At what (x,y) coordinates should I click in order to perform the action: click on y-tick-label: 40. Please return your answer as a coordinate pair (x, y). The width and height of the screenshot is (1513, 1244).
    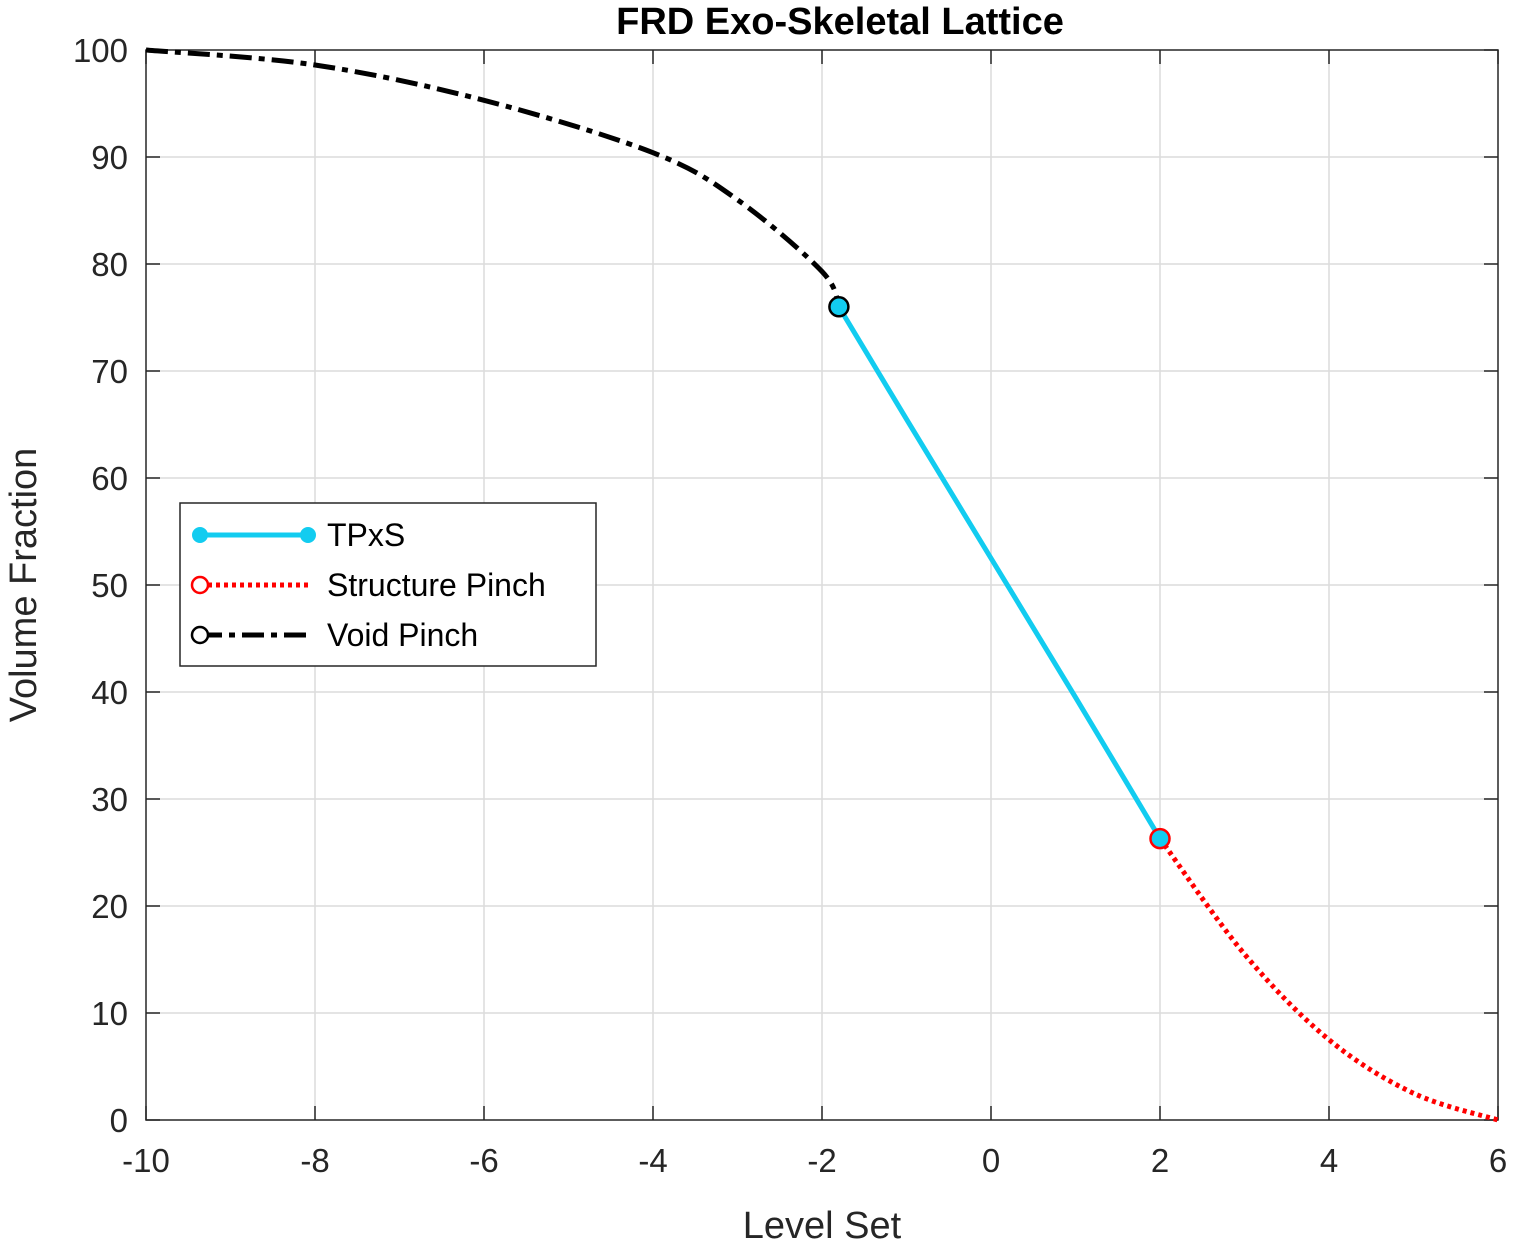
    Looking at the image, I should click on (109, 692).